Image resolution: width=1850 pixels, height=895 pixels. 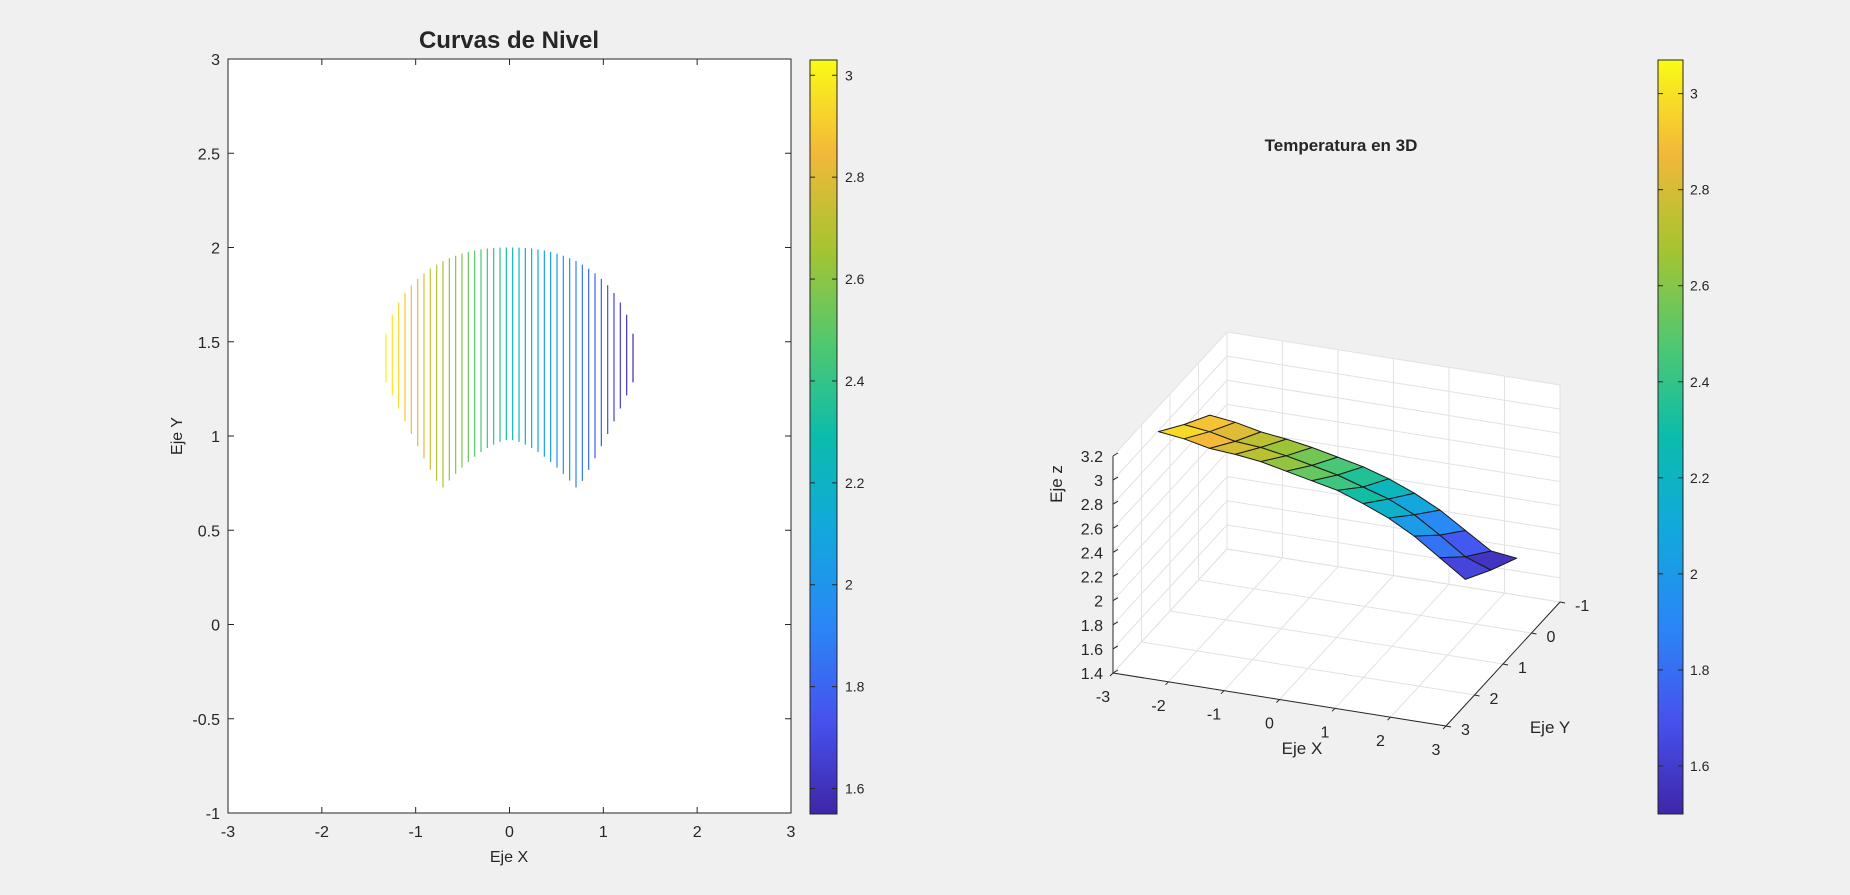 I want to click on z-tick-label: 2.6, so click(x=1092, y=529).